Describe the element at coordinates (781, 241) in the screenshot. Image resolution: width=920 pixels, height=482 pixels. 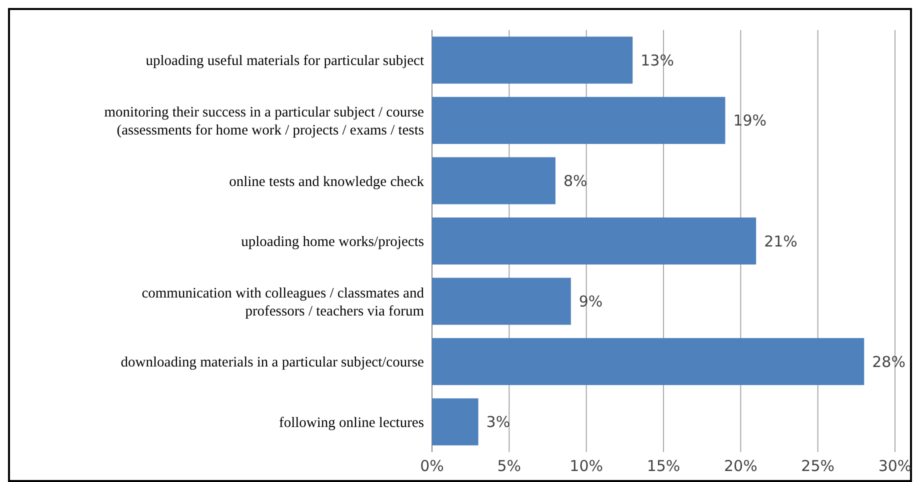
I see `data-label: 21%` at that location.